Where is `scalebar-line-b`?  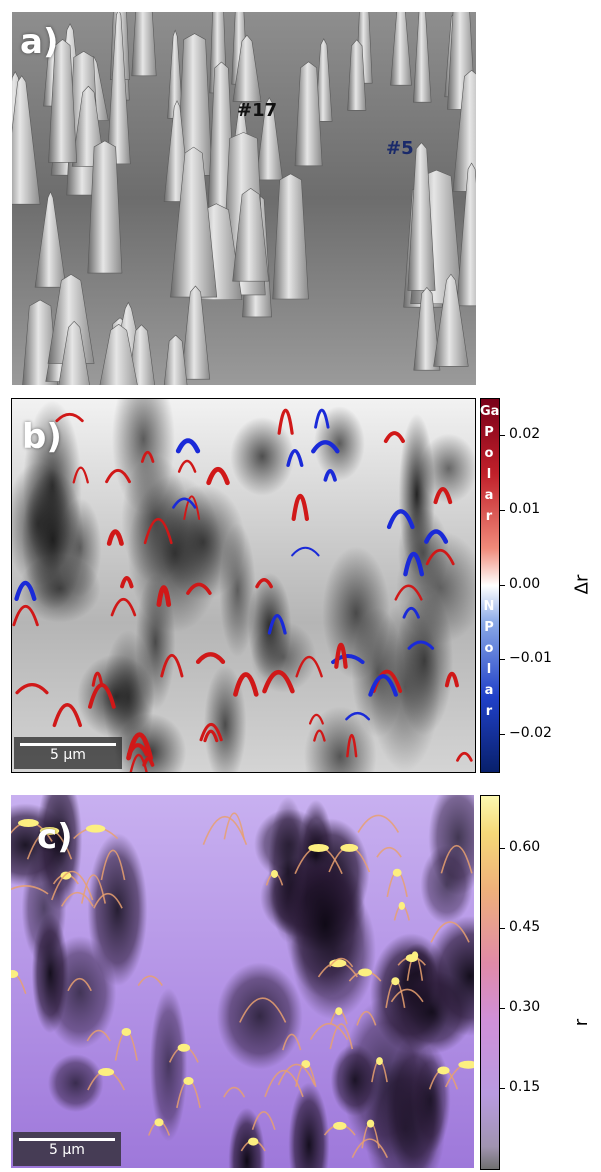
scalebar-line-b is located at coordinates (68, 744).